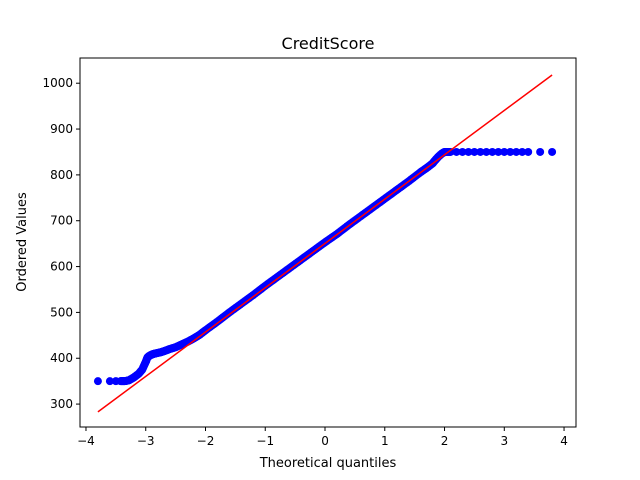 Image resolution: width=640 pixels, height=480 pixels. Describe the element at coordinates (206, 441) in the screenshot. I see `x-tick-label: −2` at that location.